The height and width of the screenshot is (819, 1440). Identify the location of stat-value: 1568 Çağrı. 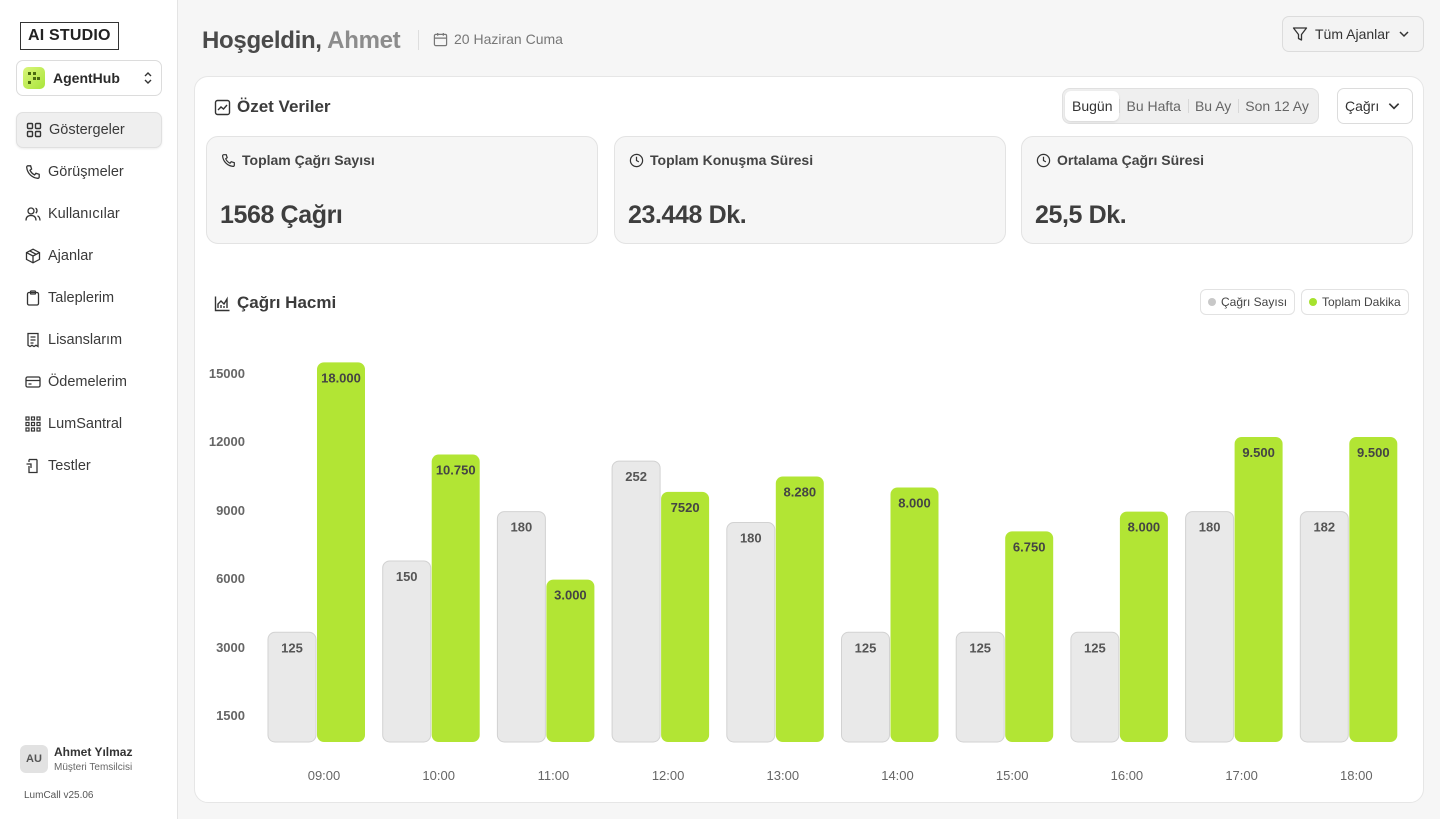
(281, 215).